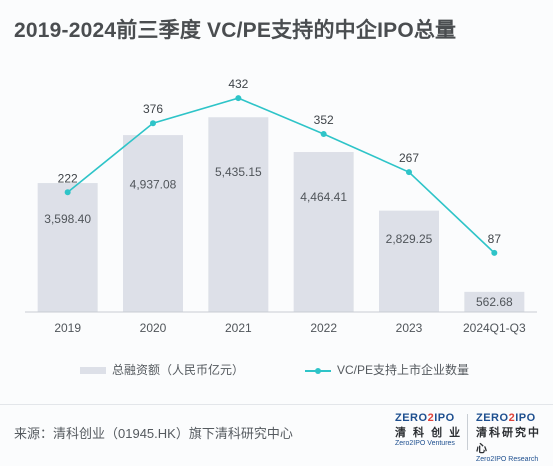 The height and width of the screenshot is (466, 553). What do you see at coordinates (507, 459) in the screenshot?
I see `logo-en: Zero2IPO Research` at bounding box center [507, 459].